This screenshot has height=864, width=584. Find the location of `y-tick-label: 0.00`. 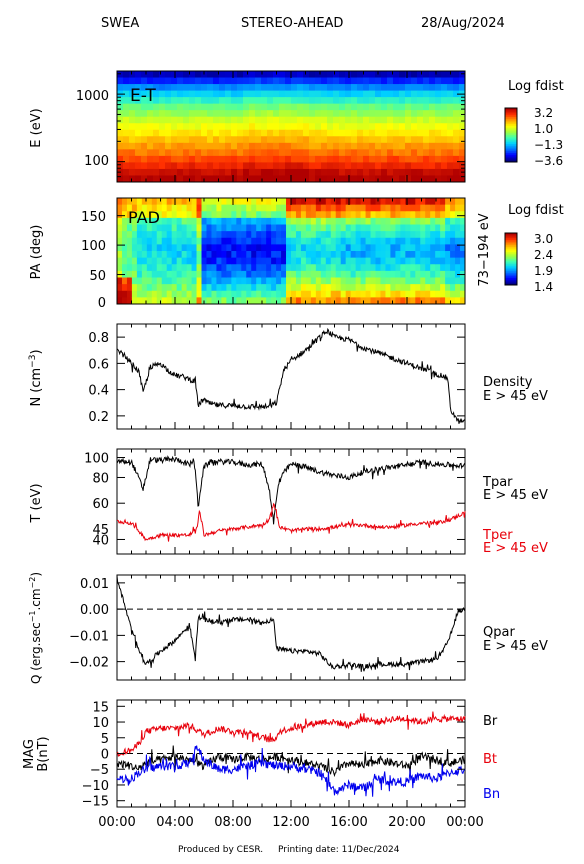

y-tick-label: 0.00 is located at coordinates (94, 610).